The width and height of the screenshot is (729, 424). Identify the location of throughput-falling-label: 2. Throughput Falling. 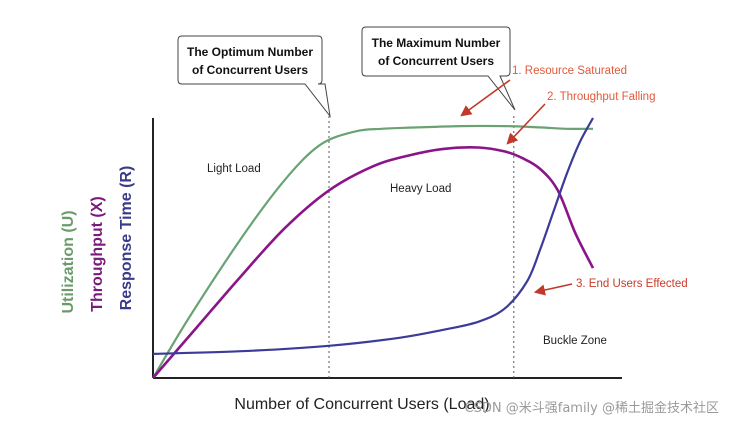
(601, 97).